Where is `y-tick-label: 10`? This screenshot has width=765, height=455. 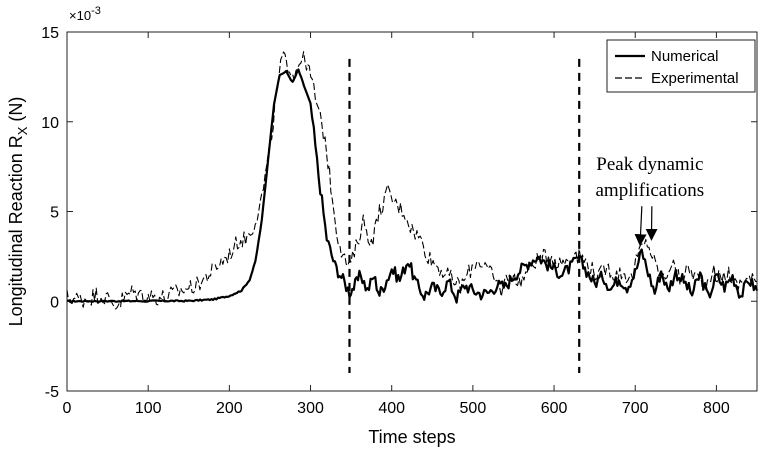 y-tick-label: 10 is located at coordinates (50, 123).